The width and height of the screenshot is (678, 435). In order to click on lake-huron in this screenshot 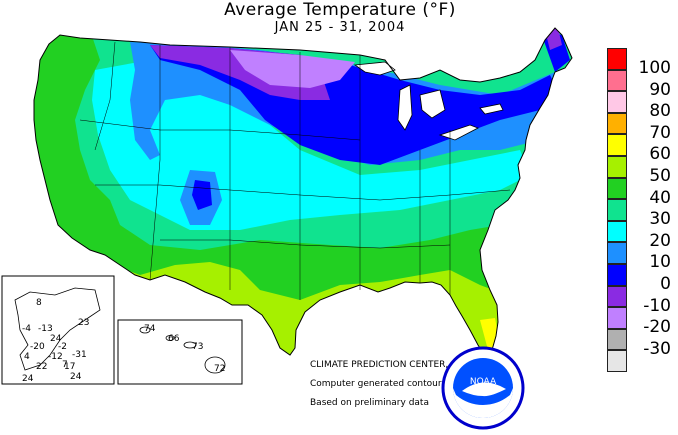, I will do `click(432, 104)`.